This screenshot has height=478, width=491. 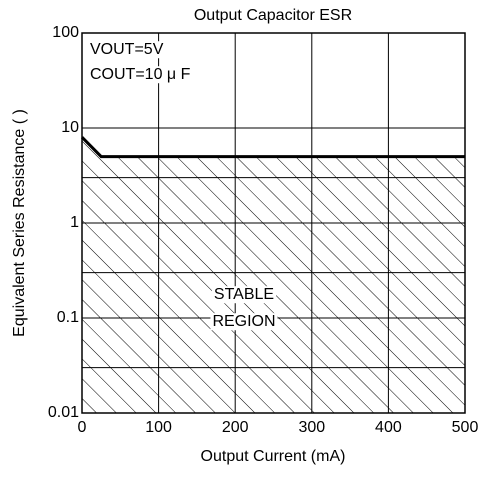 What do you see at coordinates (311, 427) in the screenshot?
I see `x-tick-label: 300` at bounding box center [311, 427].